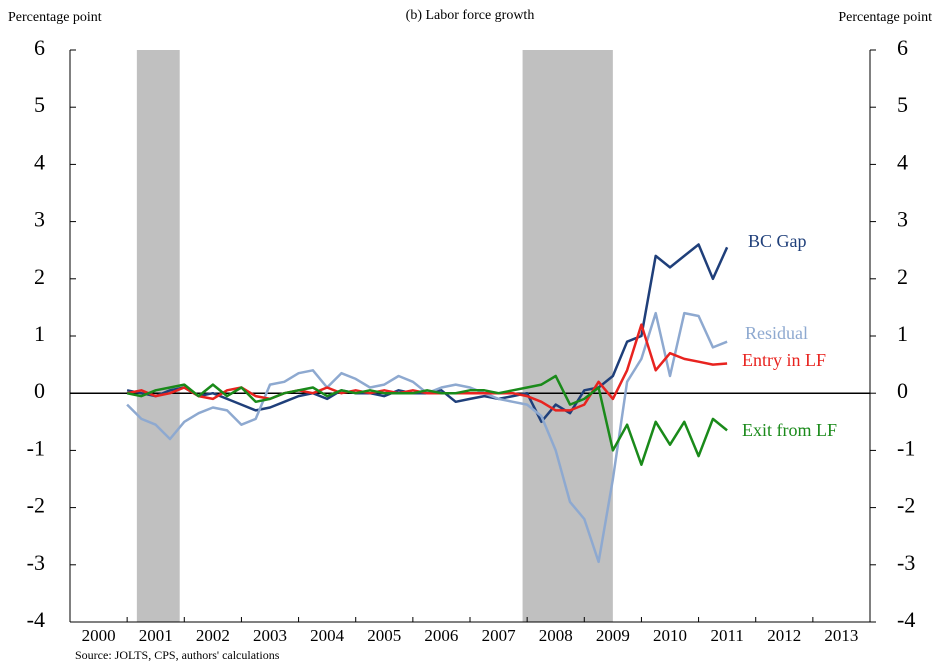 Image resolution: width=940 pixels, height=665 pixels. I want to click on y2-tick-label: 5, so click(902, 104).